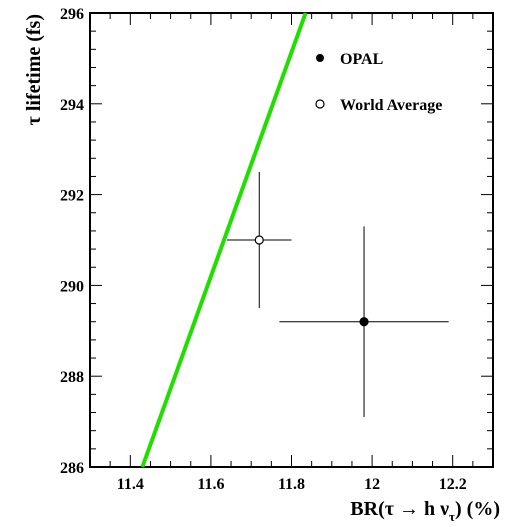  What do you see at coordinates (72, 14) in the screenshot?
I see `y-tick-label: 296` at bounding box center [72, 14].